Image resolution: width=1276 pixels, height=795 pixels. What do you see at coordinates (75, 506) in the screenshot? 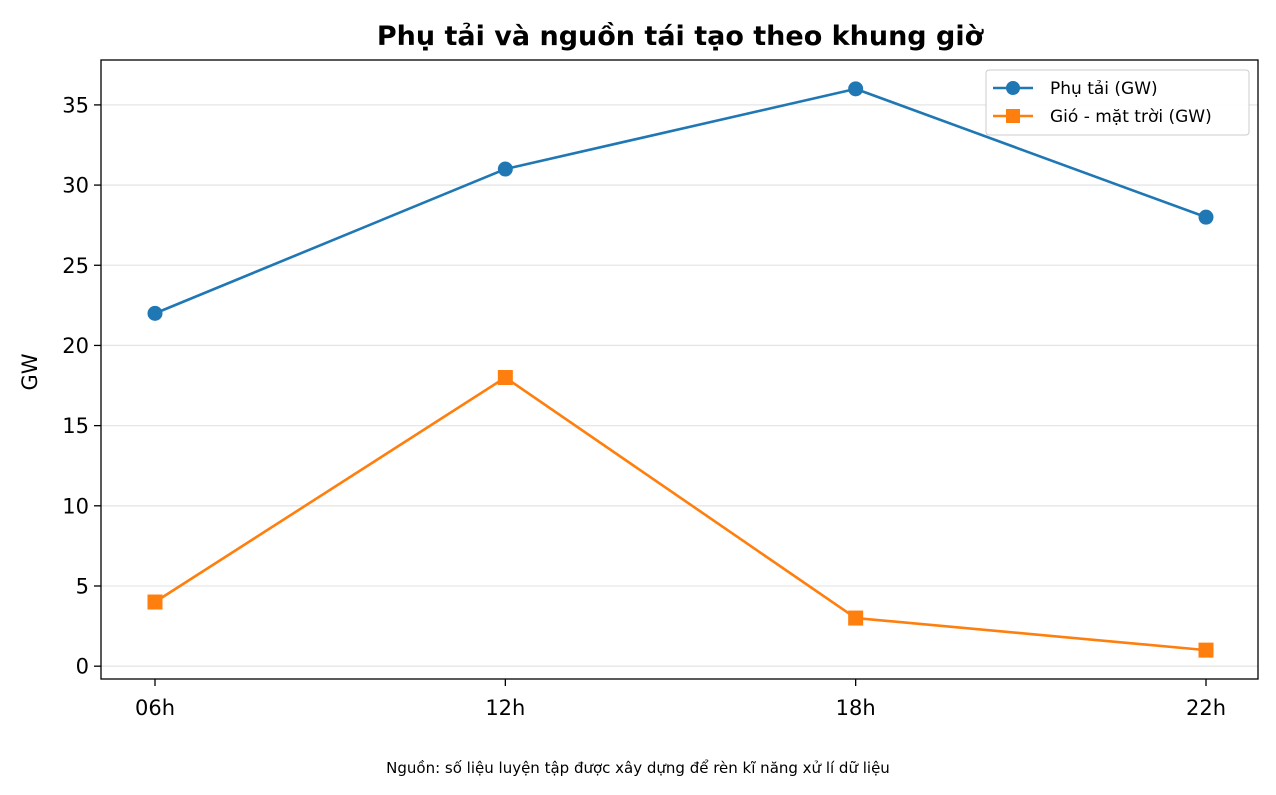
I see `y-tick-label: 10` at bounding box center [75, 506].